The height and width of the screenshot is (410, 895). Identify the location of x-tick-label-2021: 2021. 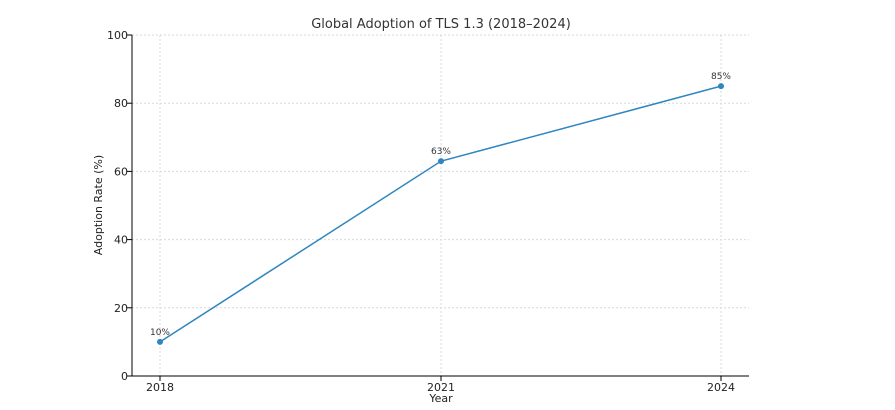
(441, 387).